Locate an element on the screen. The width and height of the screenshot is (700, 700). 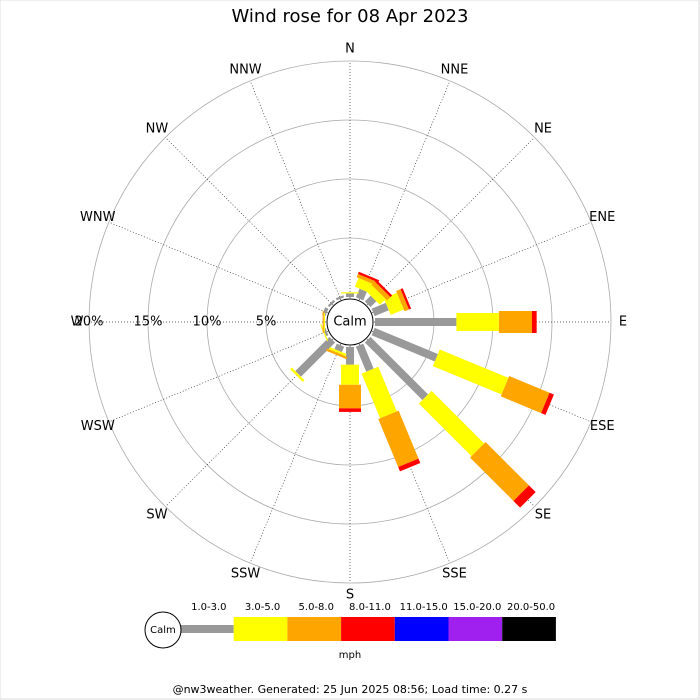
direction-label: NE is located at coordinates (543, 128).